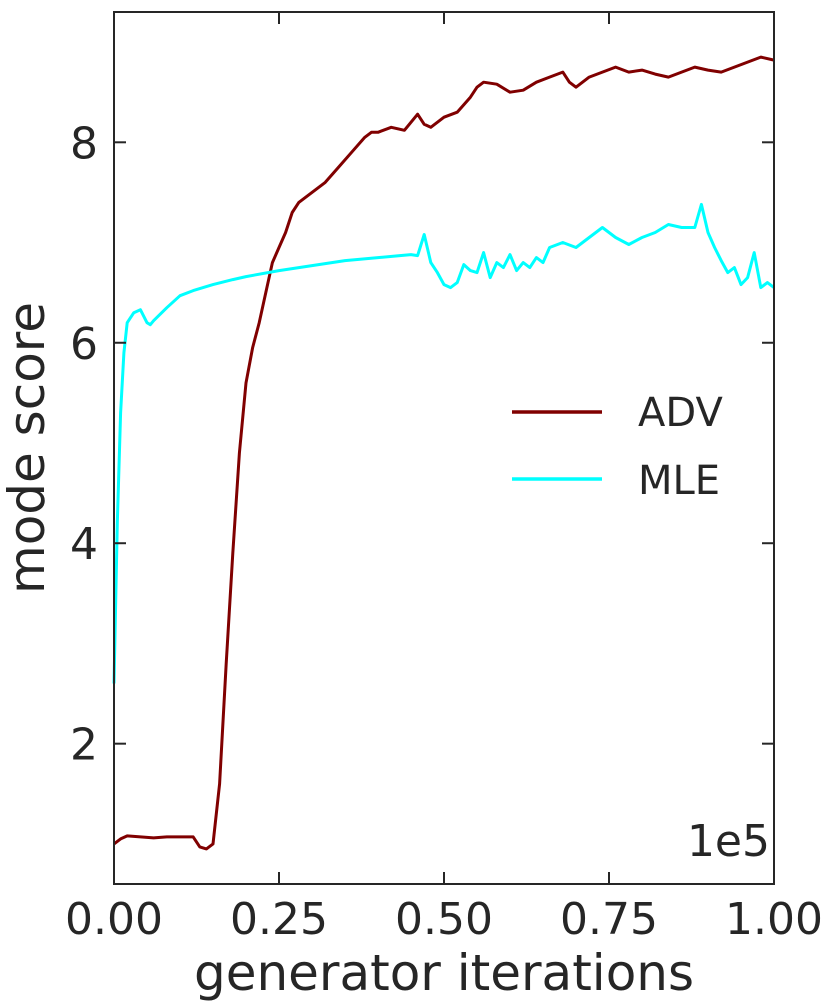 This screenshot has width=831, height=1006. Describe the element at coordinates (609, 919) in the screenshot. I see `x-tick-label: 0.75` at that location.